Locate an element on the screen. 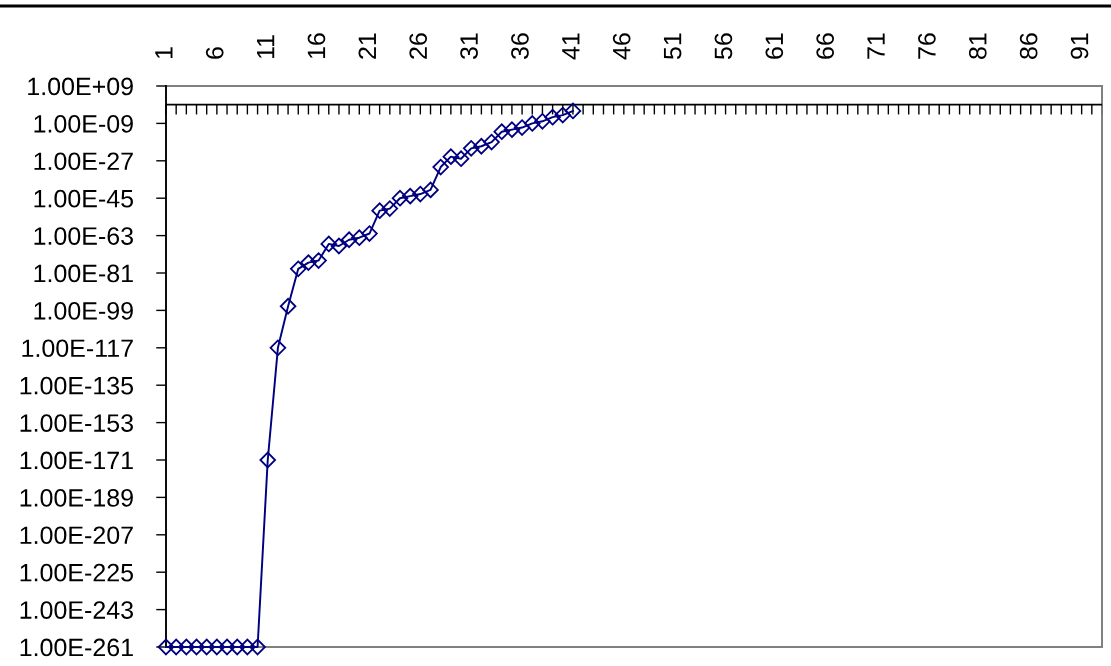  y-tick-label: 1.00E-243 is located at coordinates (76, 610).